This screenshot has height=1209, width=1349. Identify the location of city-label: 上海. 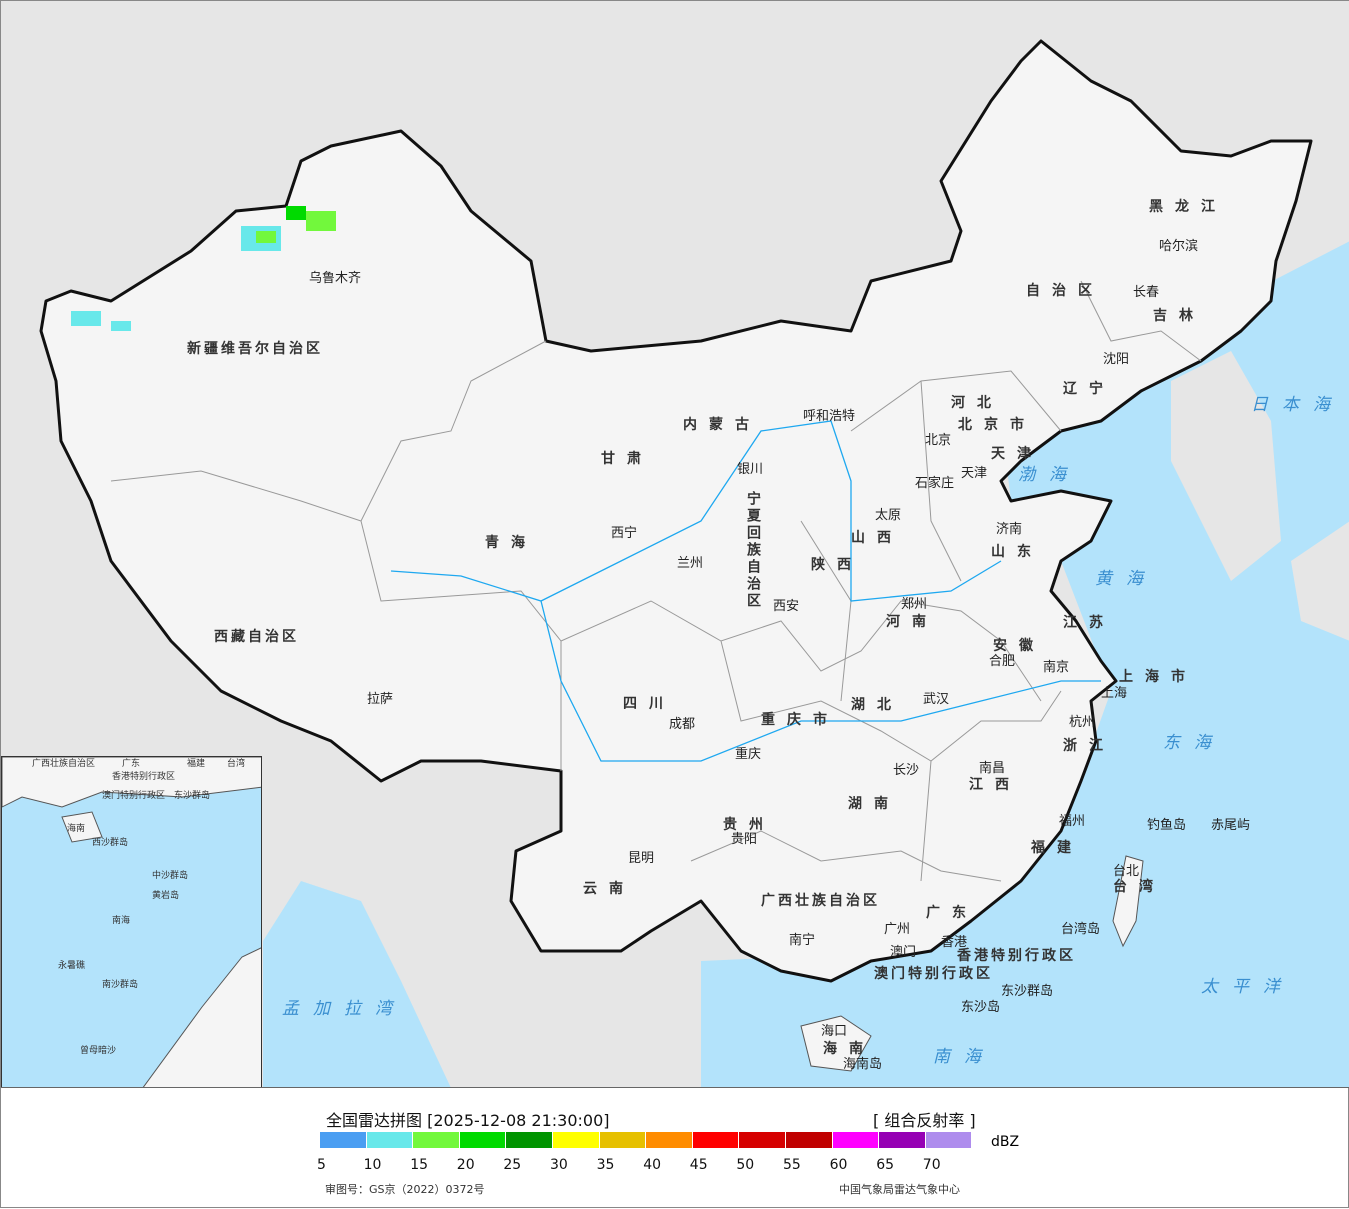
(1114, 693).